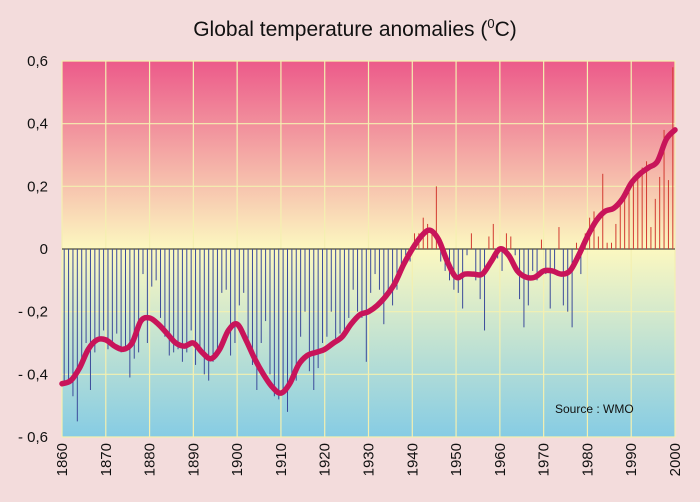 The width and height of the screenshot is (700, 502). I want to click on x-tick-label: 1980, so click(587, 459).